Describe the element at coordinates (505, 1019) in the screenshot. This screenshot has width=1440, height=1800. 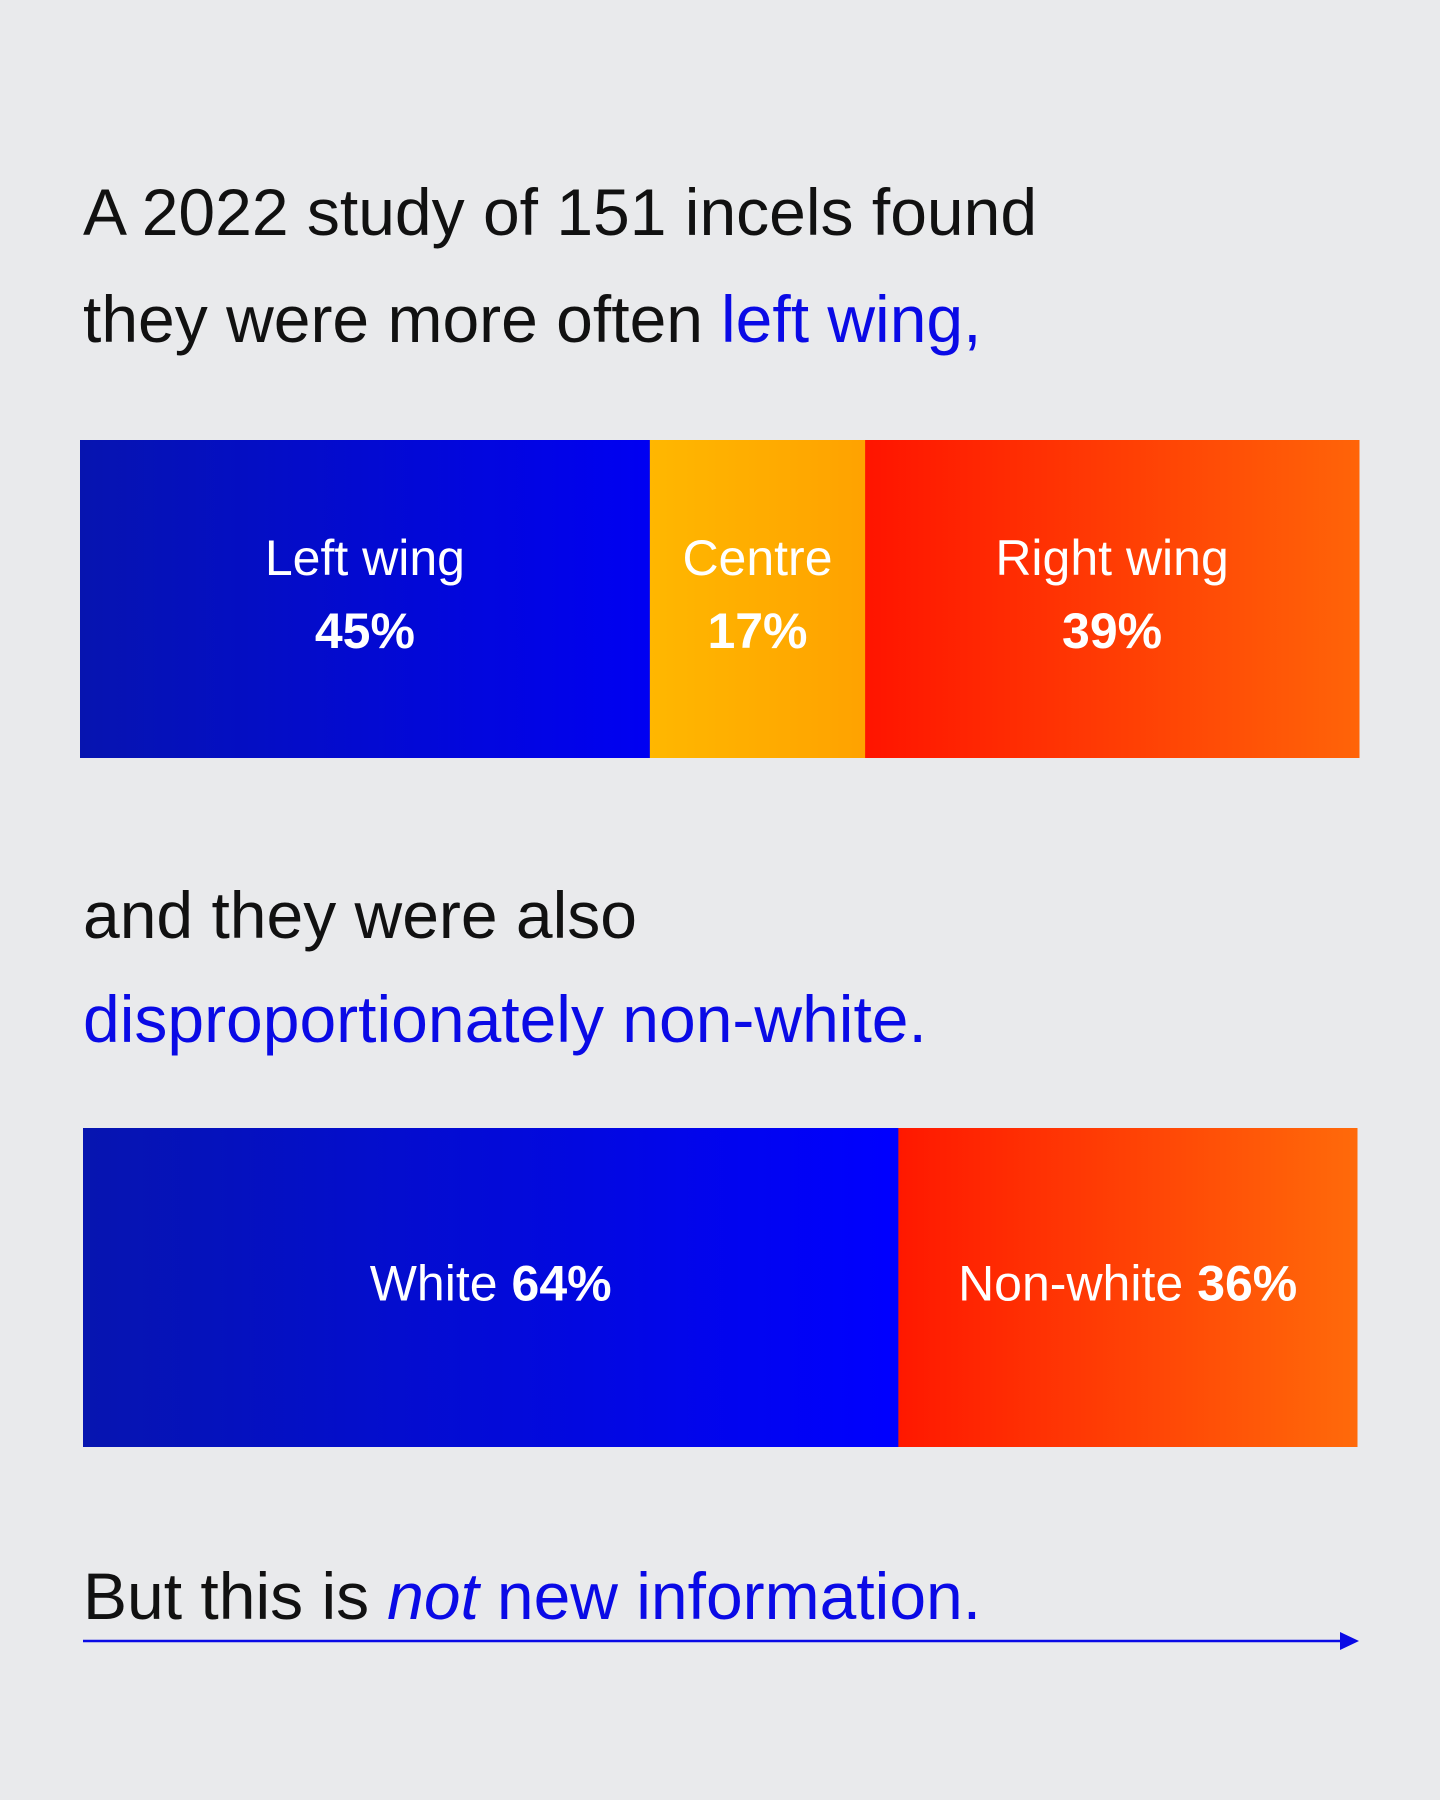
I see `middle-highlight: disproportionately non-white.` at that location.